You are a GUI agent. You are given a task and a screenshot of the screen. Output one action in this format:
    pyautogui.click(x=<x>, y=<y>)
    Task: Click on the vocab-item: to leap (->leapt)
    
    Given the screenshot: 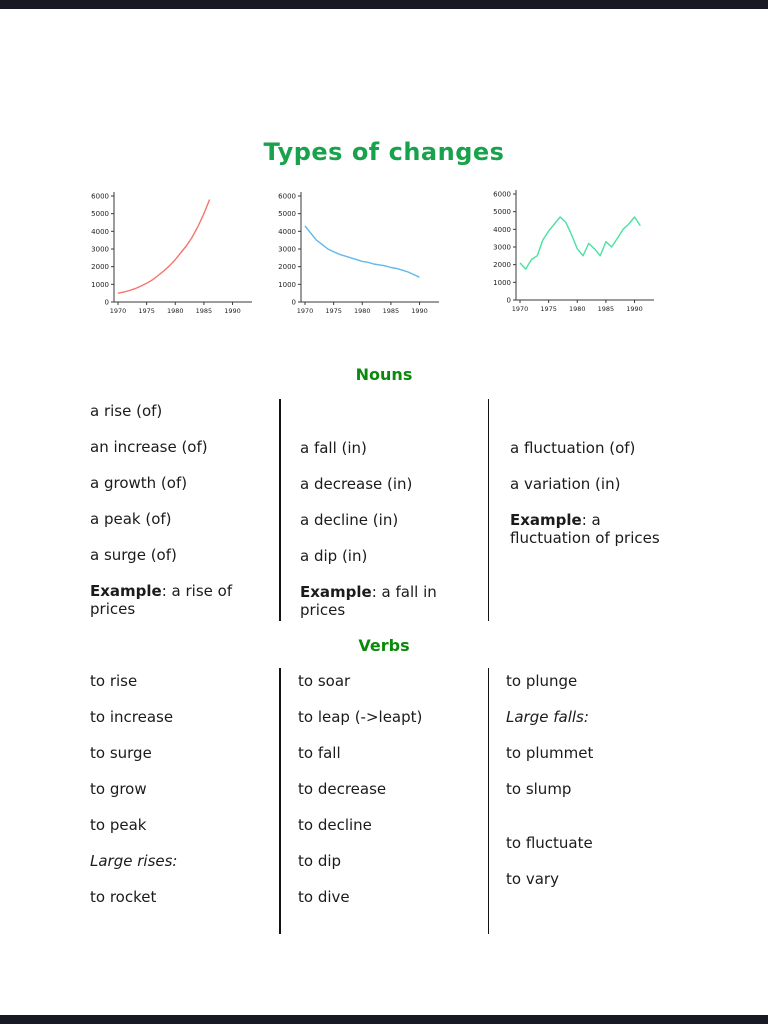 What is the action you would take?
    pyautogui.click(x=360, y=717)
    